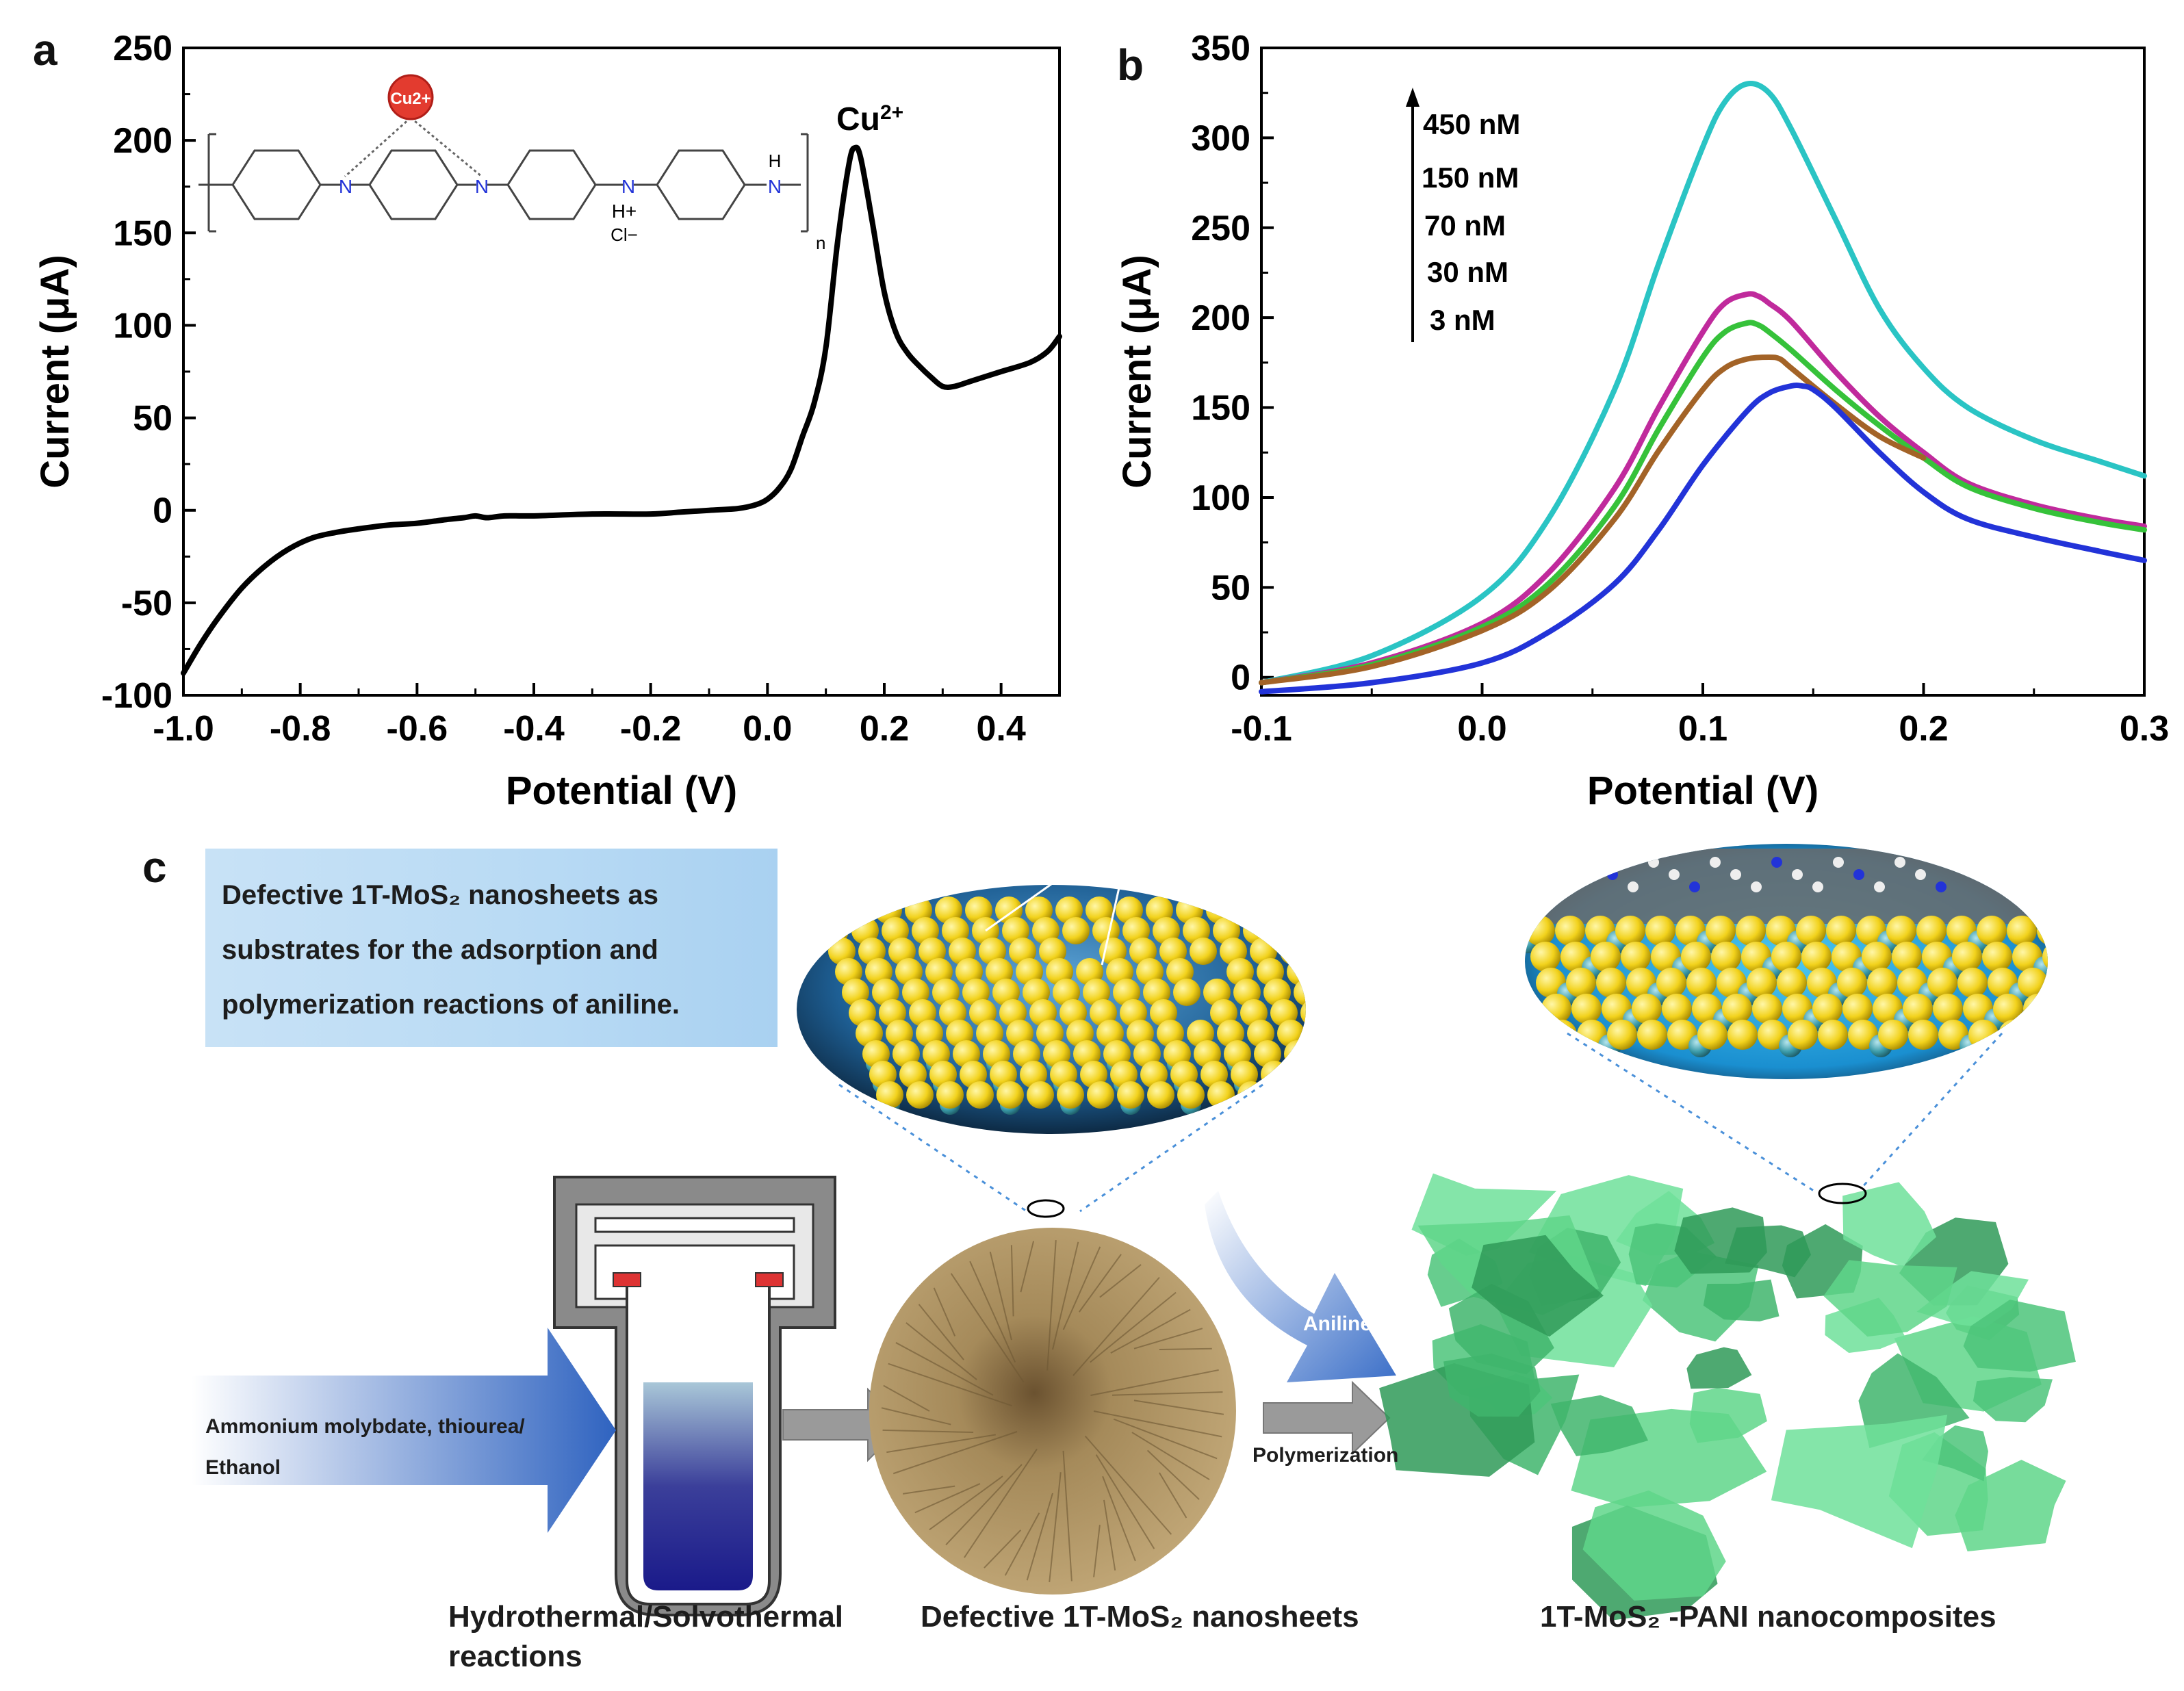 The width and height of the screenshot is (2184, 1691). What do you see at coordinates (1470, 178) in the screenshot?
I see `legend-150: 150 nM` at bounding box center [1470, 178].